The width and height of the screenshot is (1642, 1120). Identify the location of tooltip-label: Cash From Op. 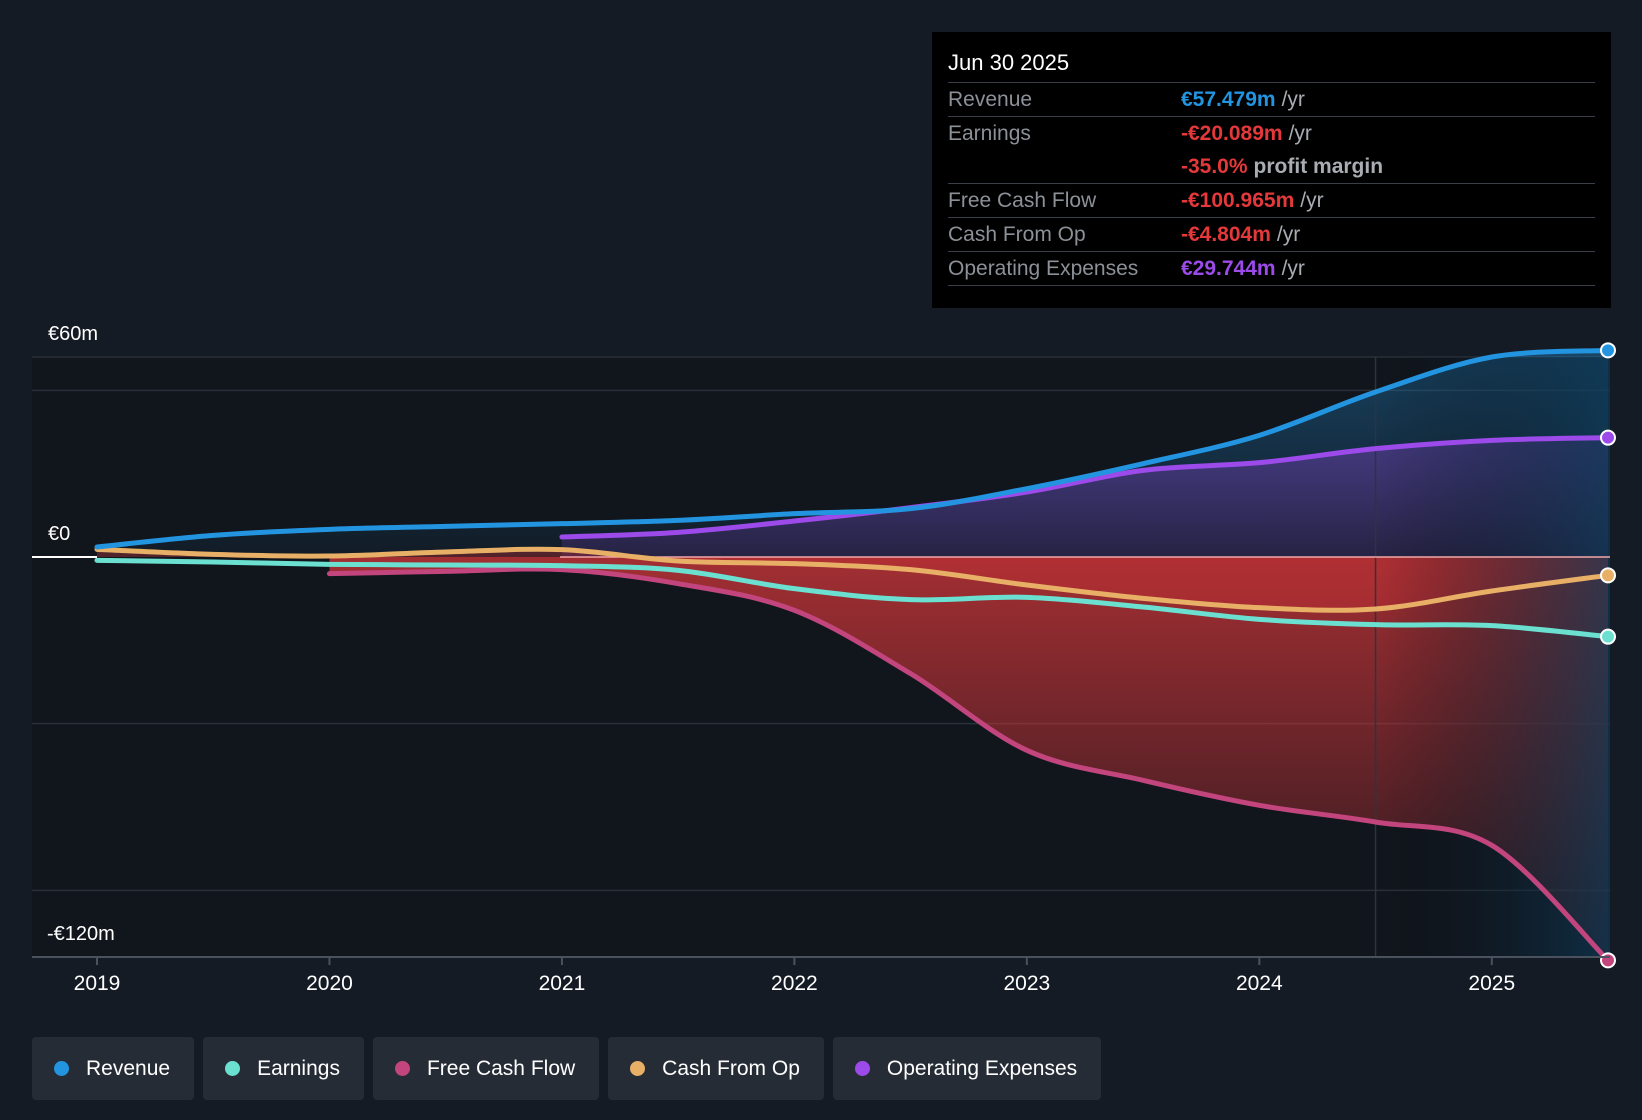
(1017, 234).